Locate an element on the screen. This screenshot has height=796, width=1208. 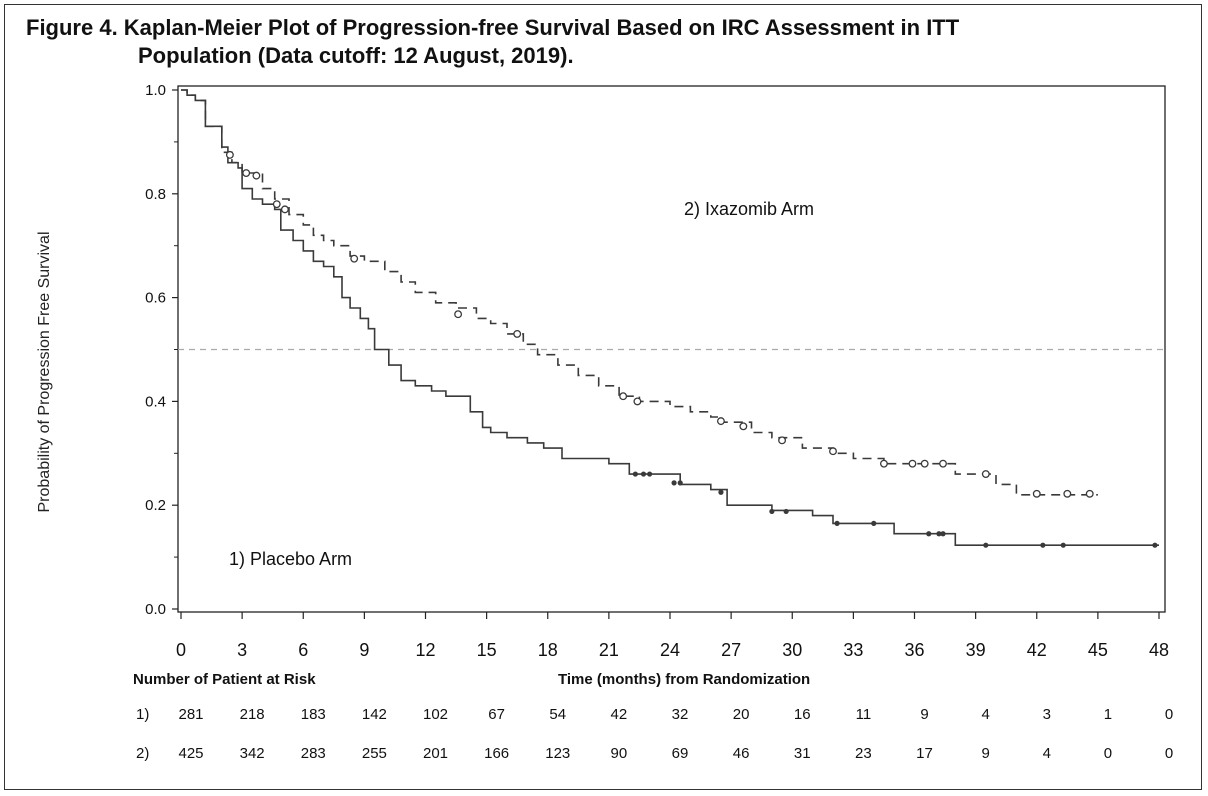
x-tick-label: 24 is located at coordinates (670, 650).